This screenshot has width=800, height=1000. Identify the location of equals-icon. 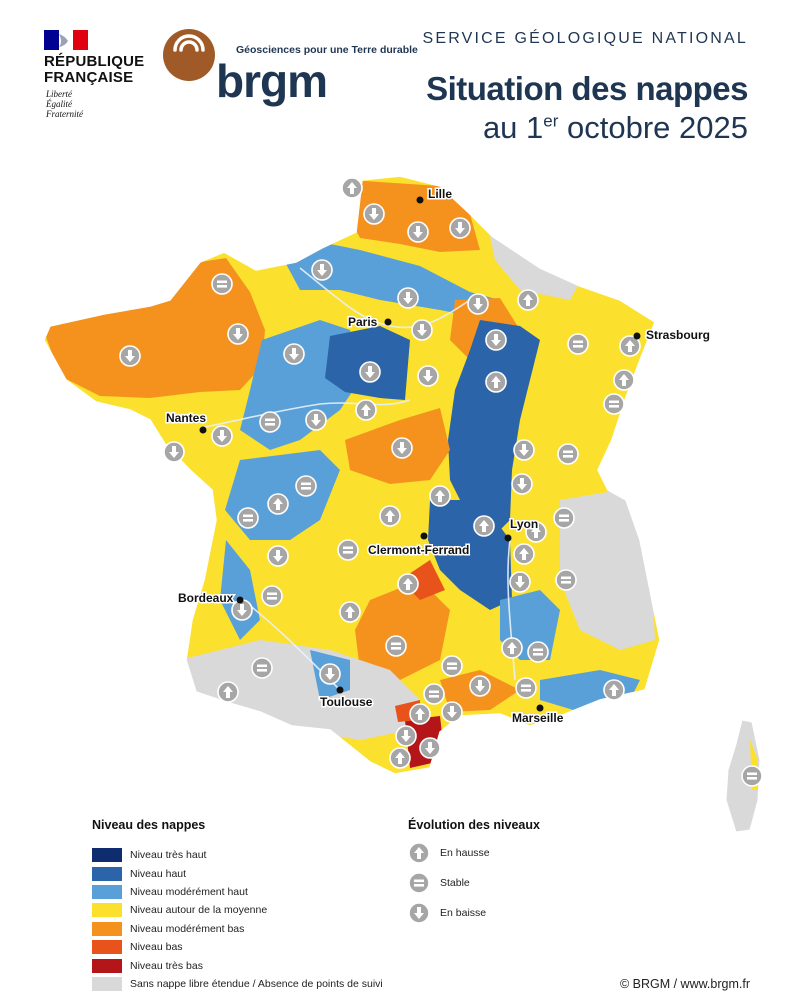
(419, 883).